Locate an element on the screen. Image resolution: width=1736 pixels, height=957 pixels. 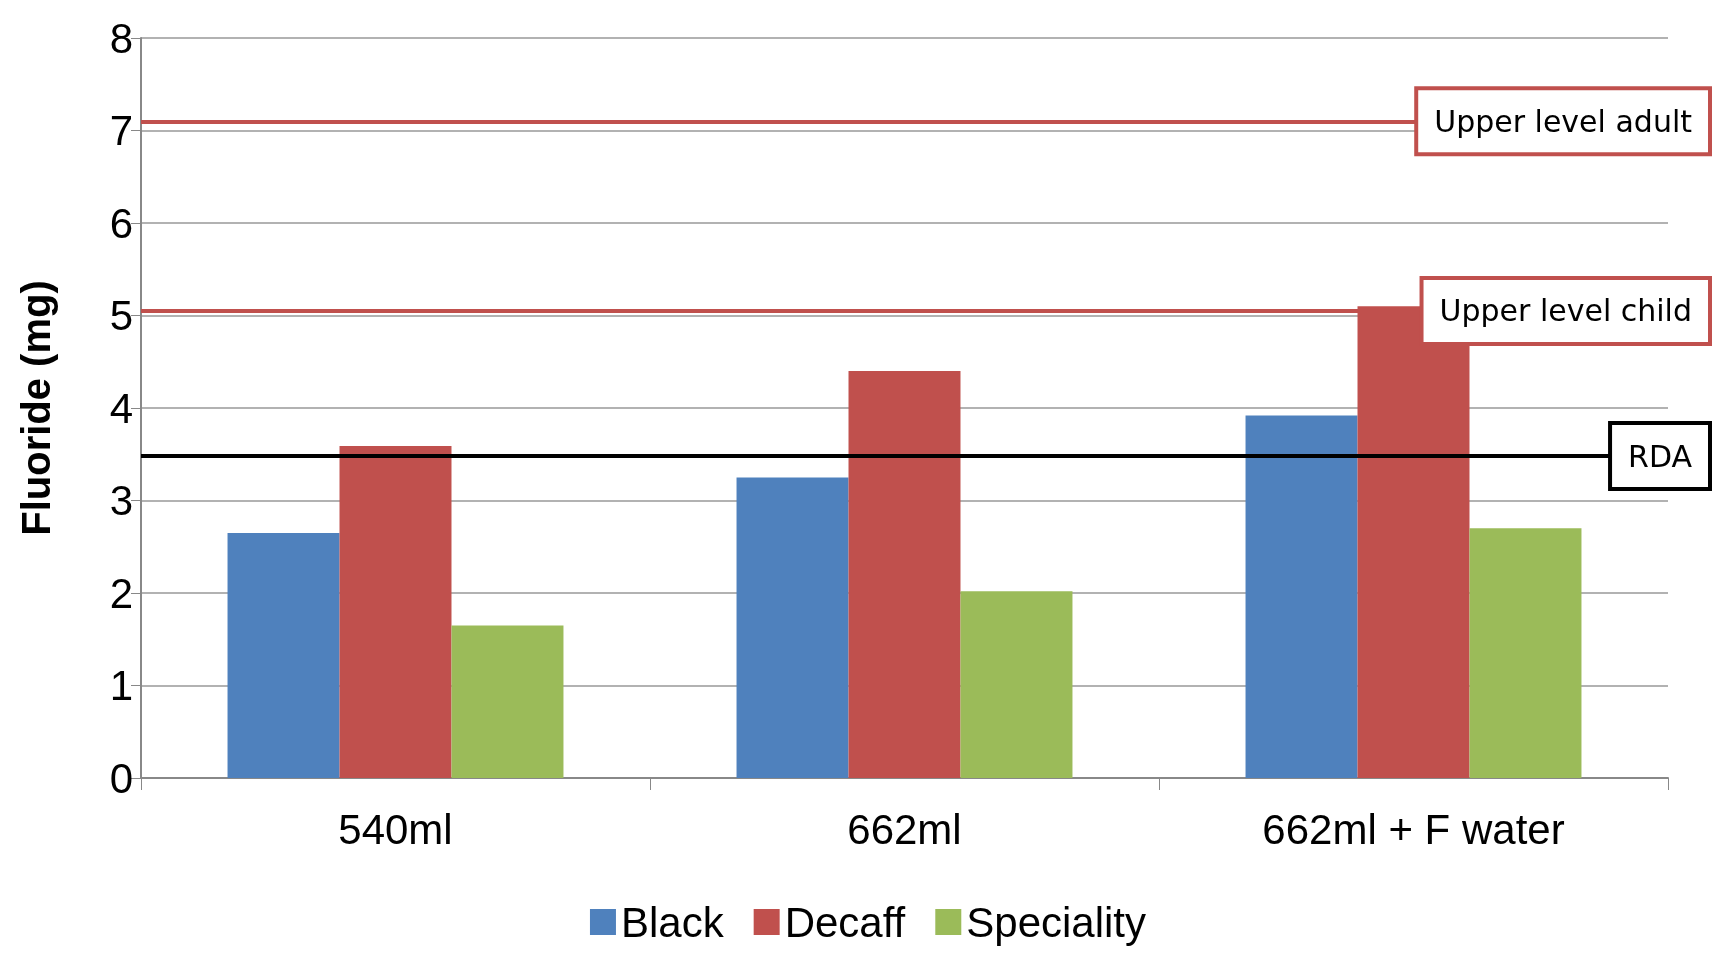
y-axis-title: Fluoride (mg) is located at coordinates (36, 408).